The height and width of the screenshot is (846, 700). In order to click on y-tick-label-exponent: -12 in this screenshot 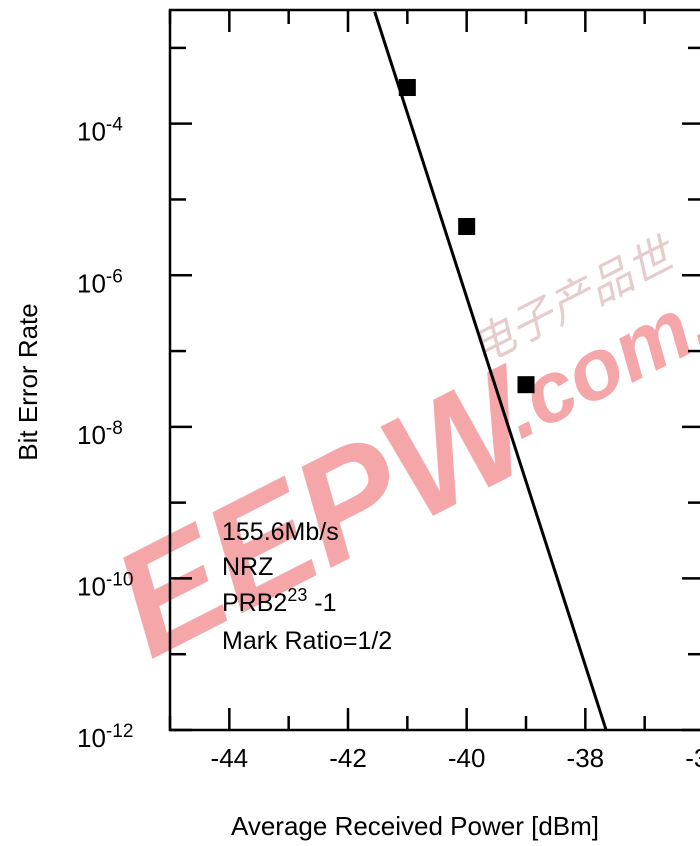, I will do `click(119, 731)`.